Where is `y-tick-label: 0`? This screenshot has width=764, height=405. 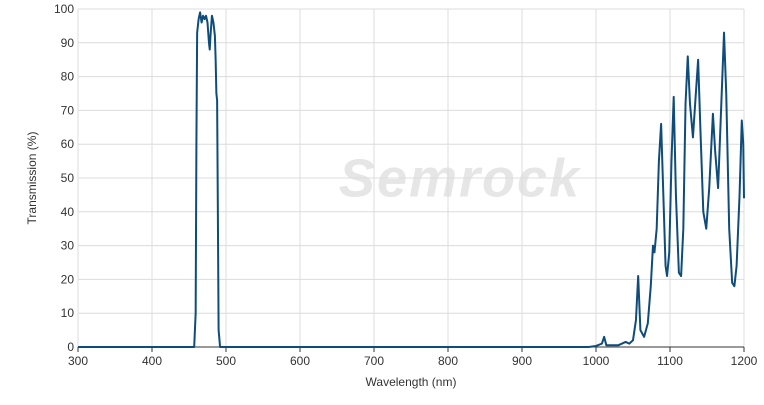
y-tick-label: 0 is located at coordinates (70, 347).